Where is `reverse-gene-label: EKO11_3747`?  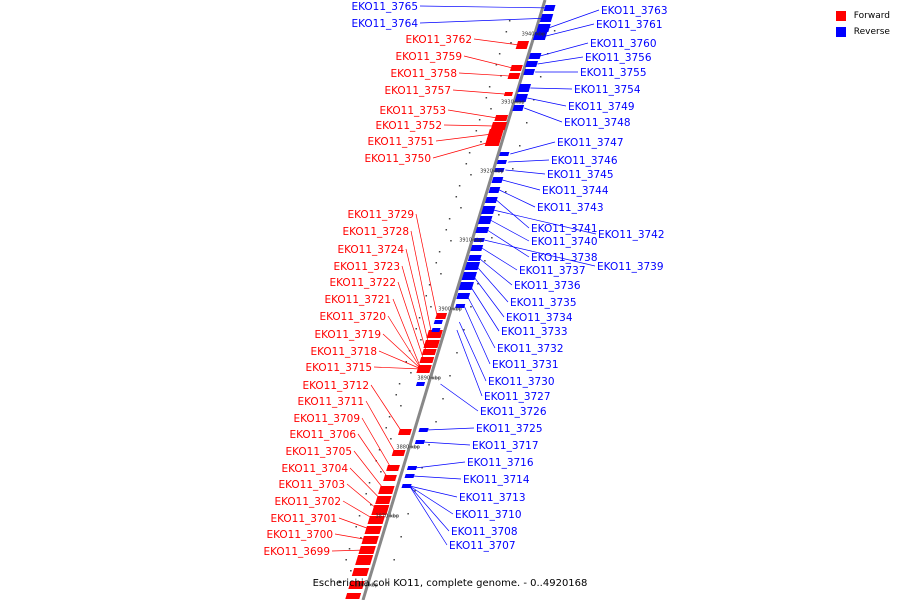 reverse-gene-label: EKO11_3747 is located at coordinates (590, 143).